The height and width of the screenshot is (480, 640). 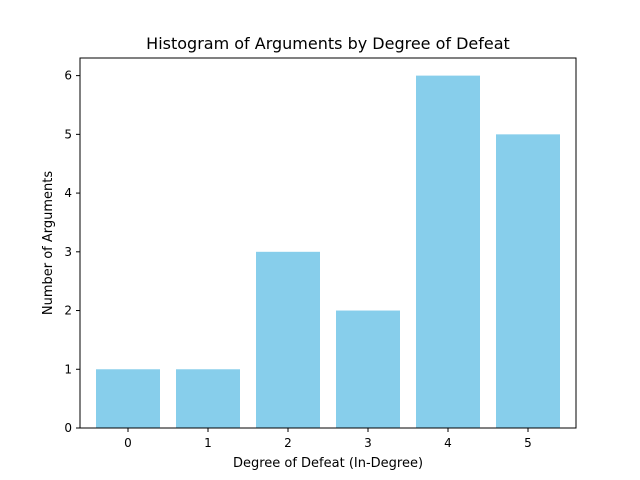 What do you see at coordinates (68, 134) in the screenshot?
I see `y-tick-label: 5` at bounding box center [68, 134].